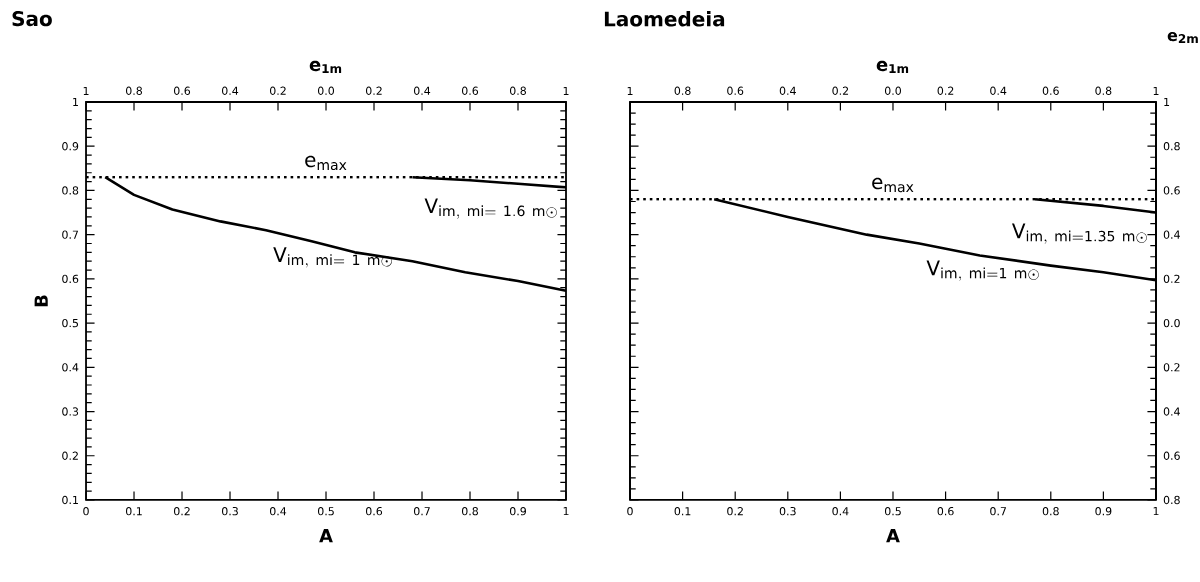 The image size is (1200, 582). Describe the element at coordinates (332, 257) in the screenshot. I see `series-label: $\mathrm{V}_{\mathrm{im,\ mi=\ 1\ m}\odot}$` at that location.